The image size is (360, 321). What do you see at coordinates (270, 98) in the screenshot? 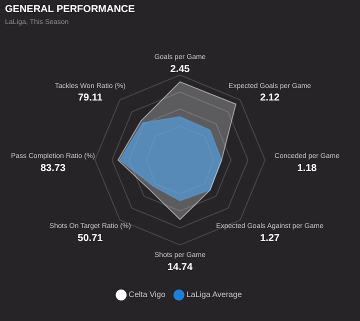
I see `text: 2.12` at bounding box center [270, 98].